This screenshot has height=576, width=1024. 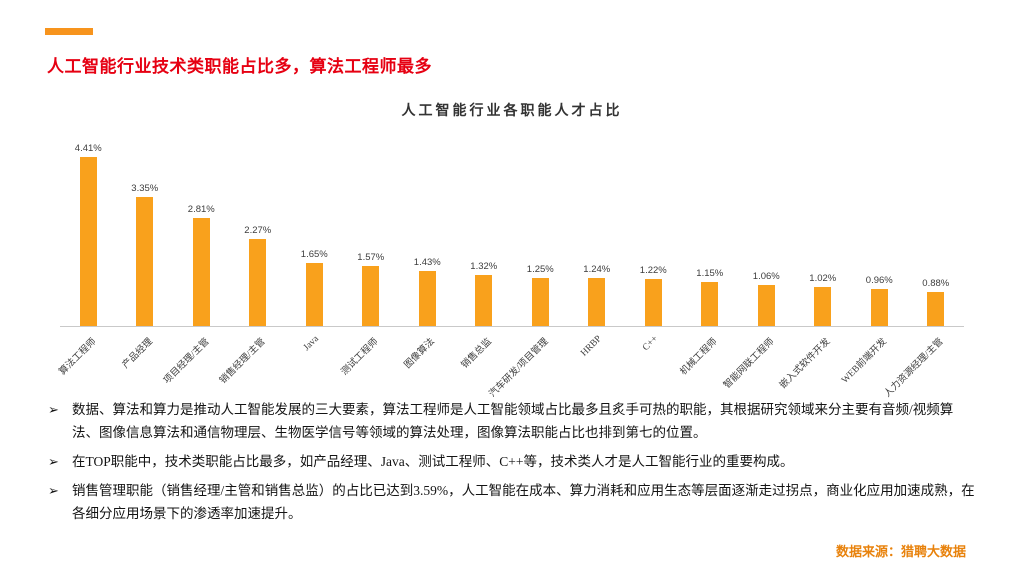 I want to click on x-axis-label: 项目经理/主管, so click(x=186, y=361).